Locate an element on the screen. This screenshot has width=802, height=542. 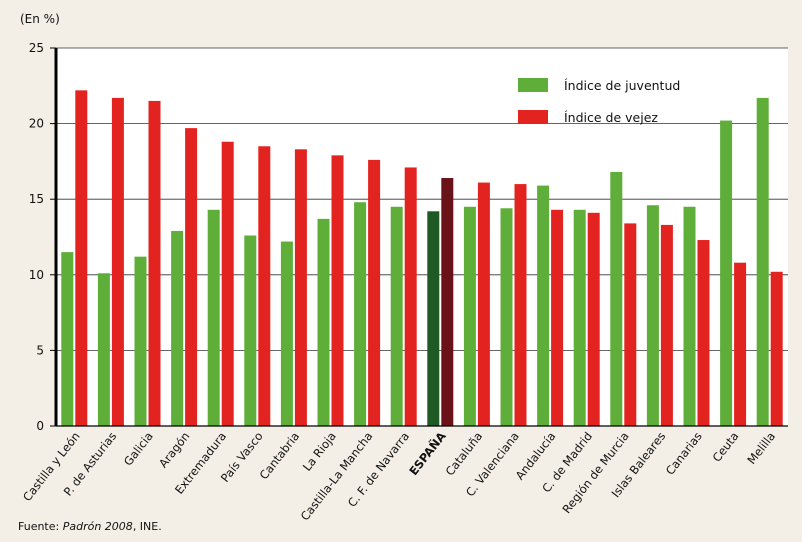
y-tick-label: 25 is located at coordinates (36, 48).